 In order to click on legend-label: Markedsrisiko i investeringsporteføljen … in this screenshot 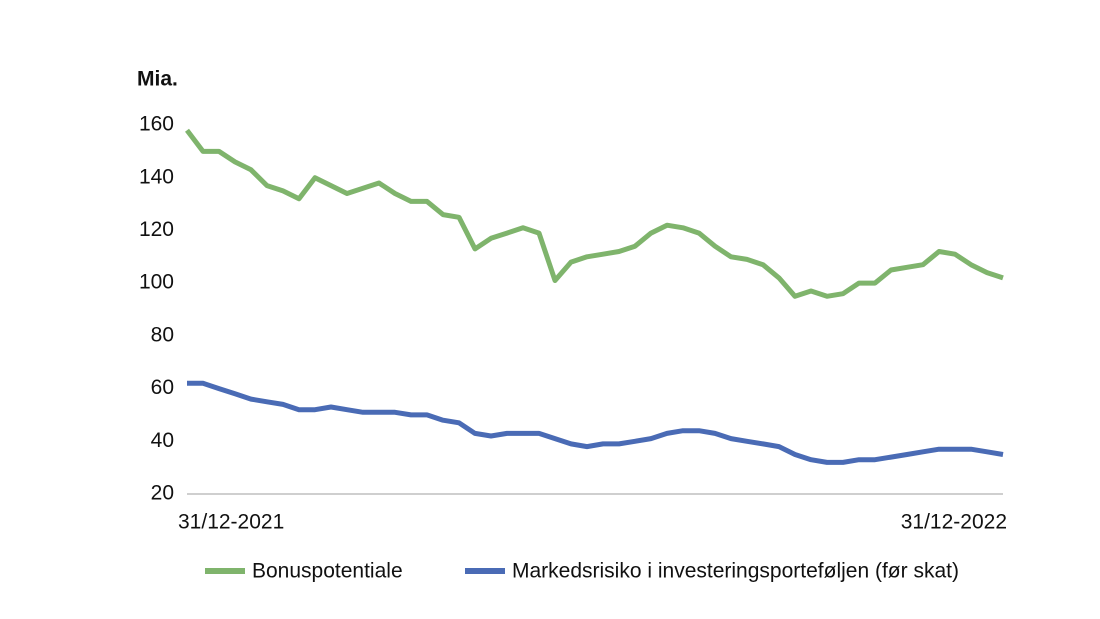, I will do `click(735, 571)`.